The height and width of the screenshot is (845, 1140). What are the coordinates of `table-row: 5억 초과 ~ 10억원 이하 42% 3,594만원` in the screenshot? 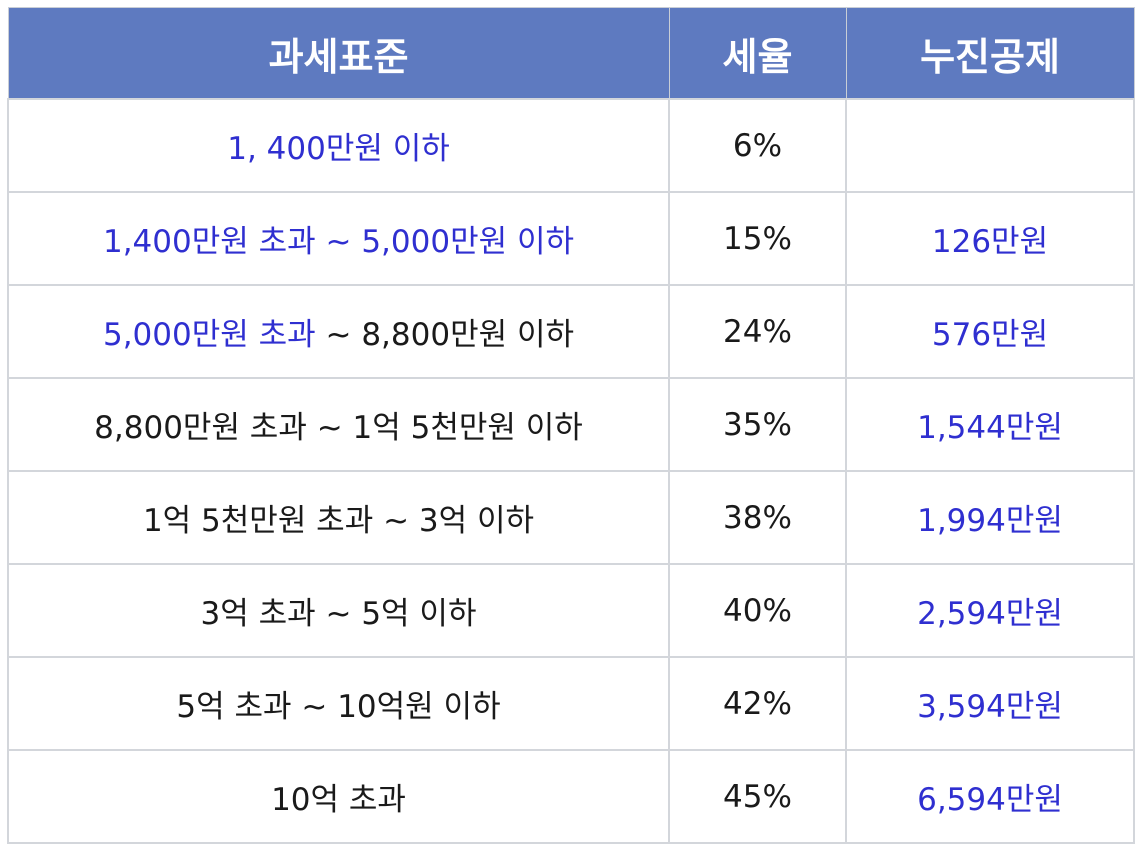 It's located at (571, 703).